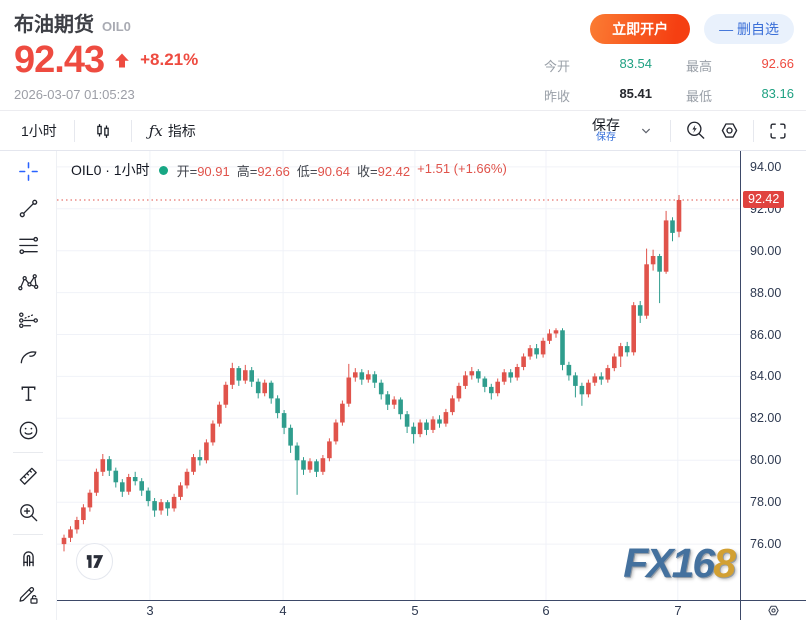 Image resolution: width=806 pixels, height=620 pixels. I want to click on magnet-icon, so click(28, 557).